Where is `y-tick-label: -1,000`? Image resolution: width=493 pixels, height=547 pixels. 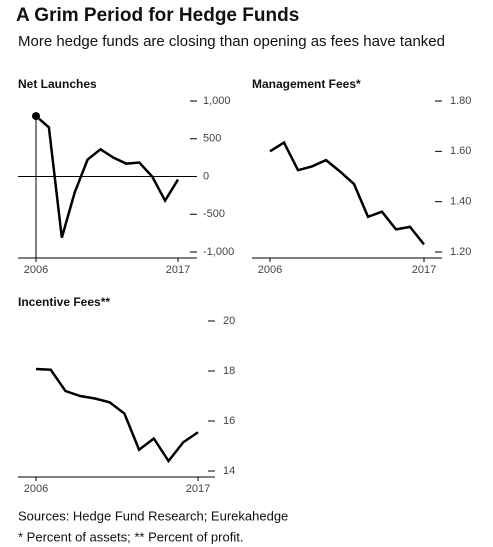 y-tick-label: -1,000 is located at coordinates (218, 252).